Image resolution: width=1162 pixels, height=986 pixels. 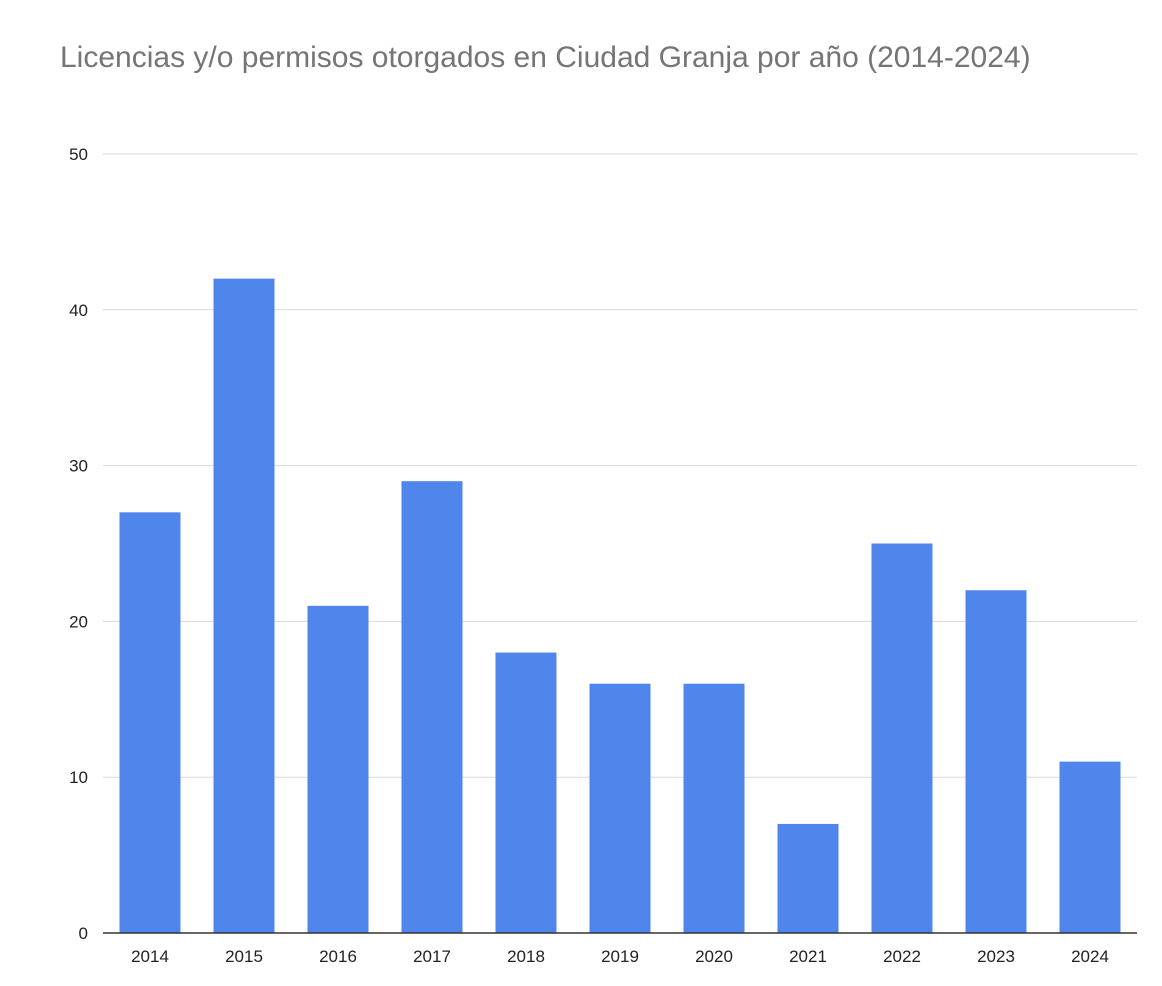 I want to click on x-tick-label-2019: 2019, so click(x=620, y=956).